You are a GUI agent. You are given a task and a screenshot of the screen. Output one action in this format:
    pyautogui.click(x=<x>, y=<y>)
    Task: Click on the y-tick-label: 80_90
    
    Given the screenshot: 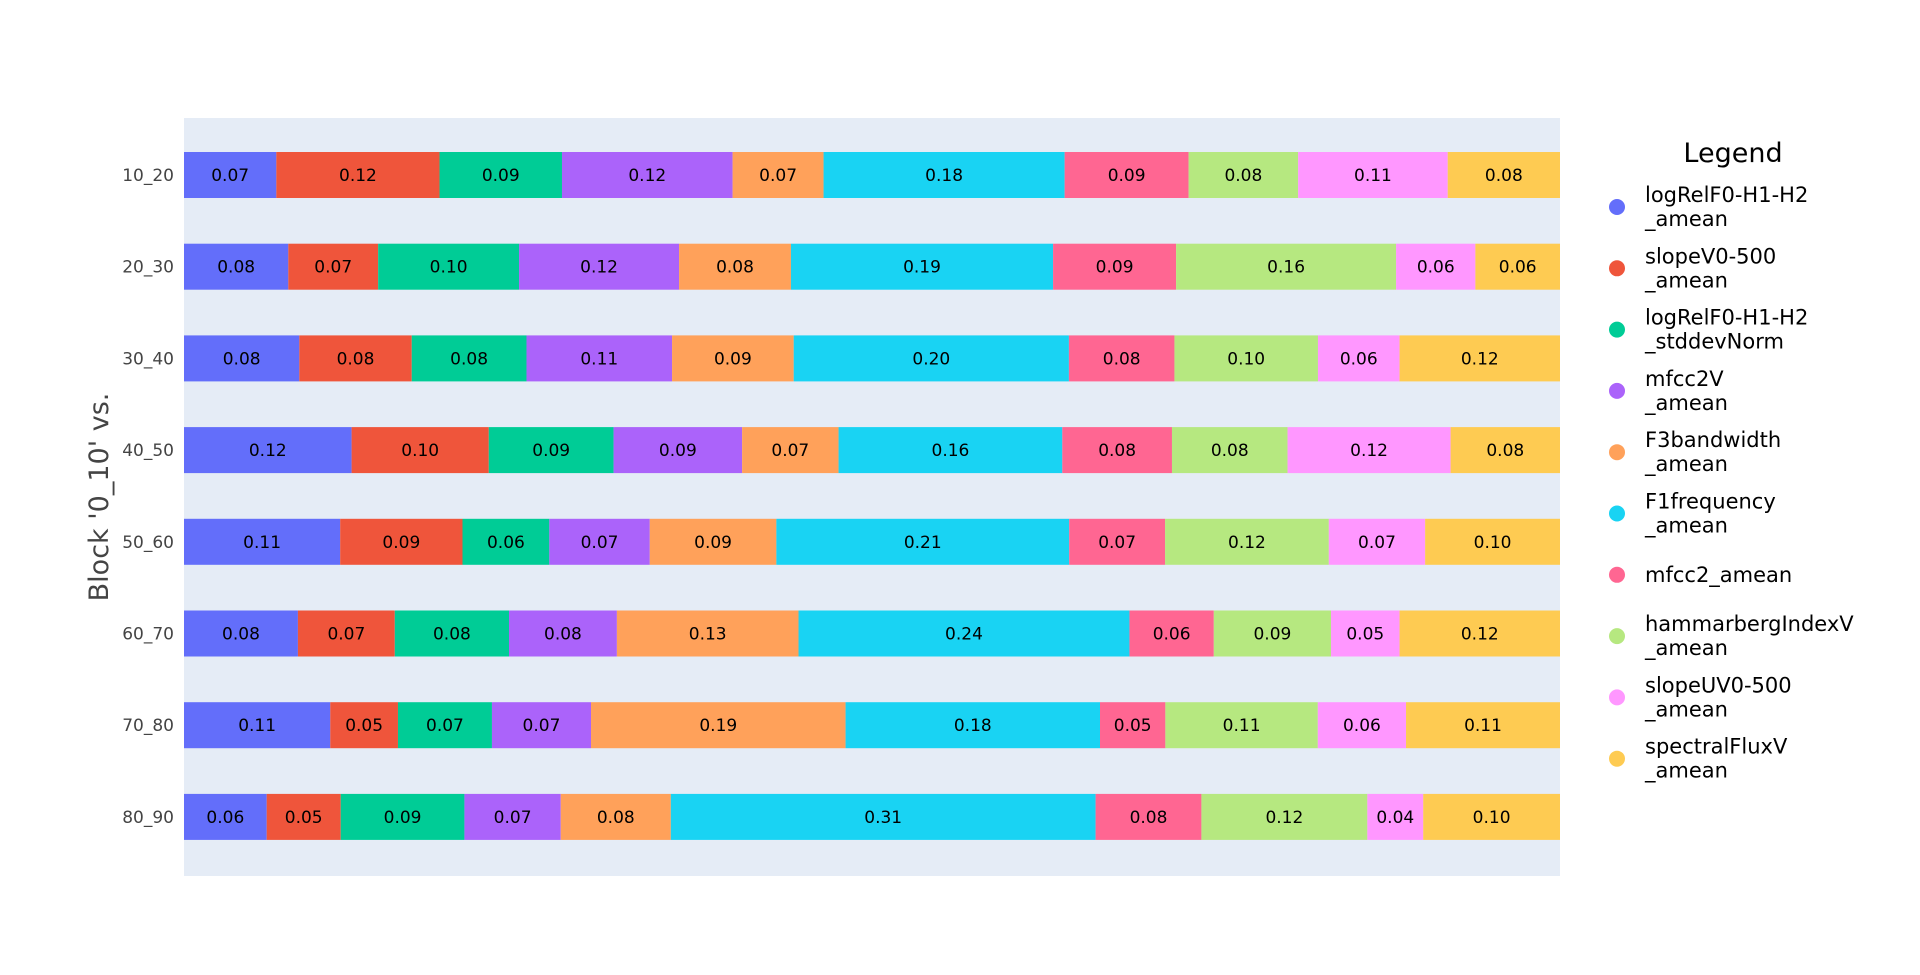 What is the action you would take?
    pyautogui.click(x=148, y=818)
    